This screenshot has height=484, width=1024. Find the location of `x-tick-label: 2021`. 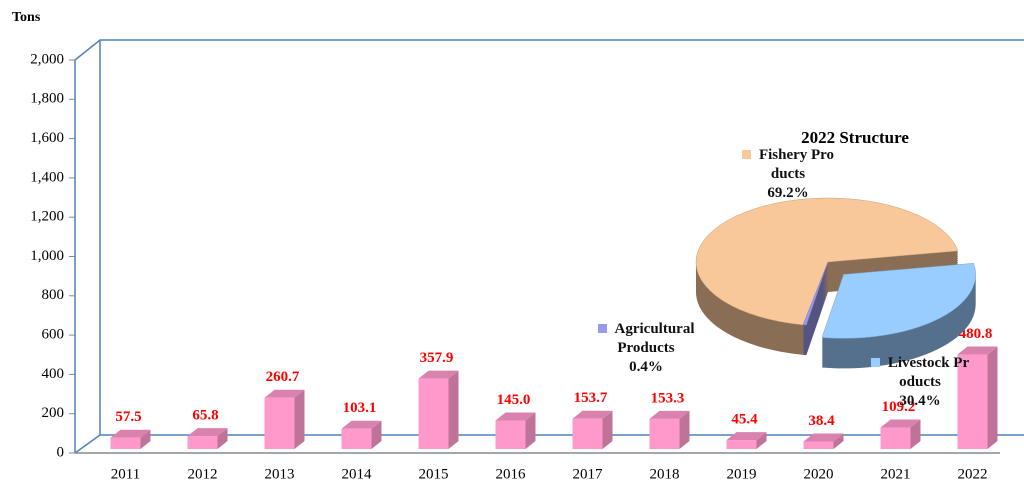

x-tick-label: 2021 is located at coordinates (896, 474).